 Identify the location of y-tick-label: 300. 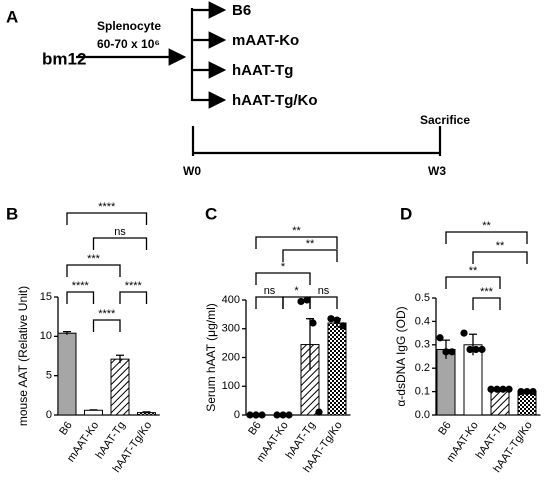
(231, 329).